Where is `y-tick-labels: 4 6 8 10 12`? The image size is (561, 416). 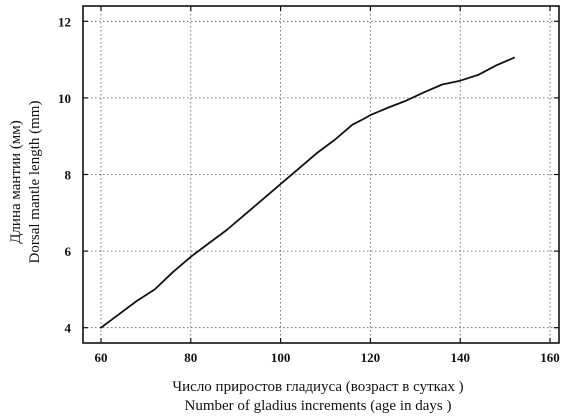
y-tick-labels: 4 6 8 10 12 is located at coordinates (65, 174).